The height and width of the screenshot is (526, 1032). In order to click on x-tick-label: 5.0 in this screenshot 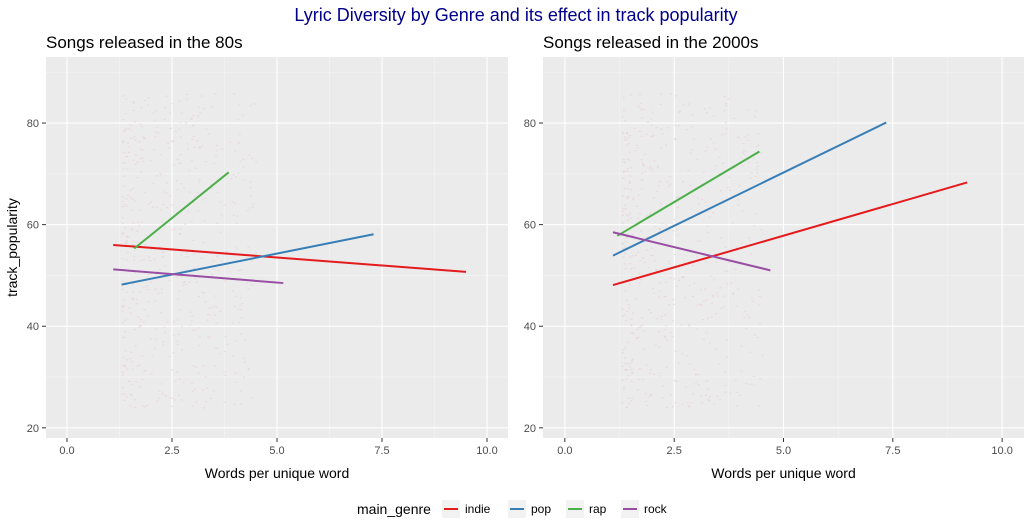, I will do `click(276, 451)`.